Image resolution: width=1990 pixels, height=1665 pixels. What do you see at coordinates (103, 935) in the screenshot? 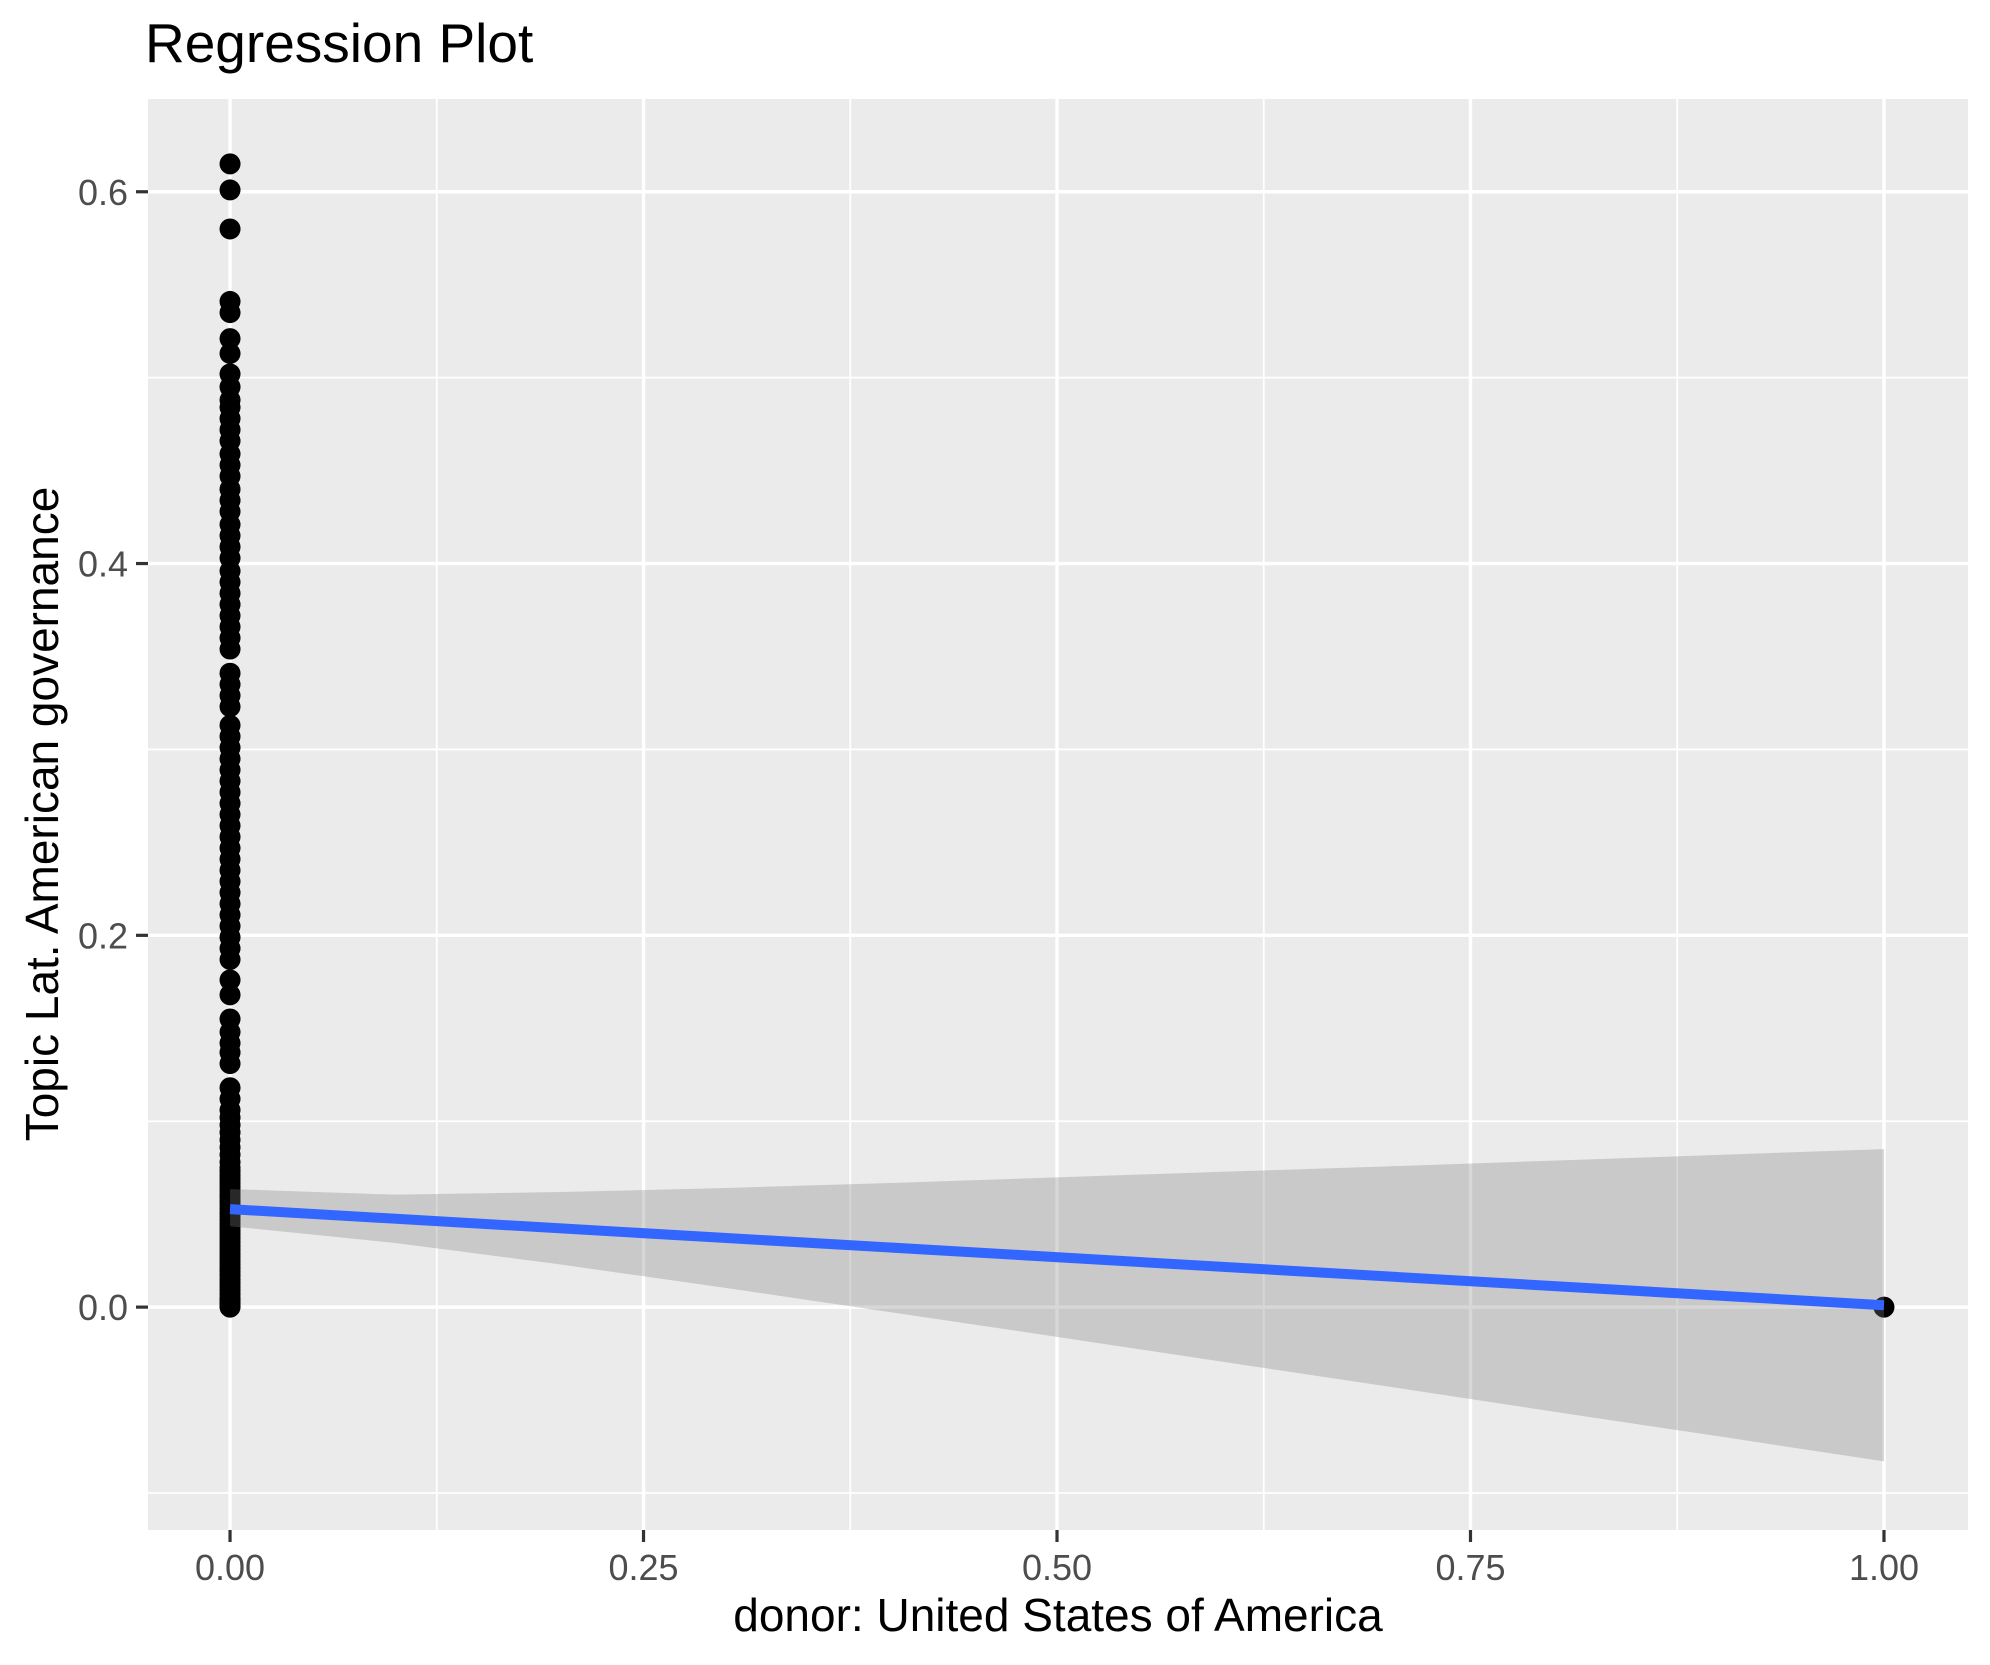
I see `y-tick-label: 0.2` at bounding box center [103, 935].